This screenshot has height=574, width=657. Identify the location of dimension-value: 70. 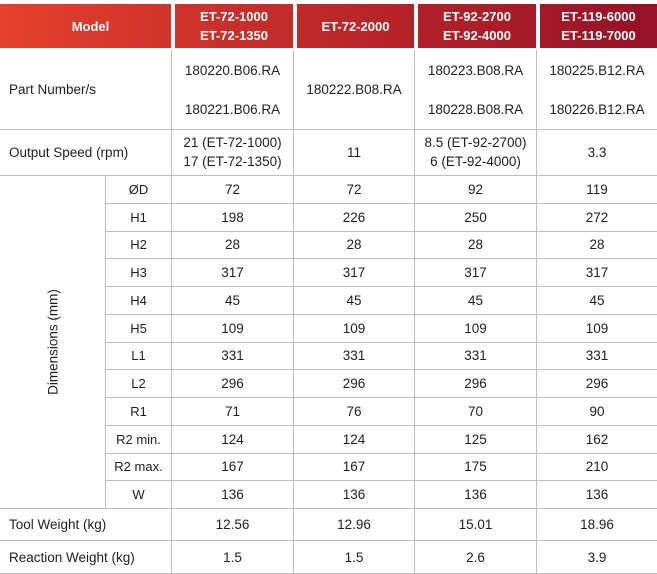
(475, 412).